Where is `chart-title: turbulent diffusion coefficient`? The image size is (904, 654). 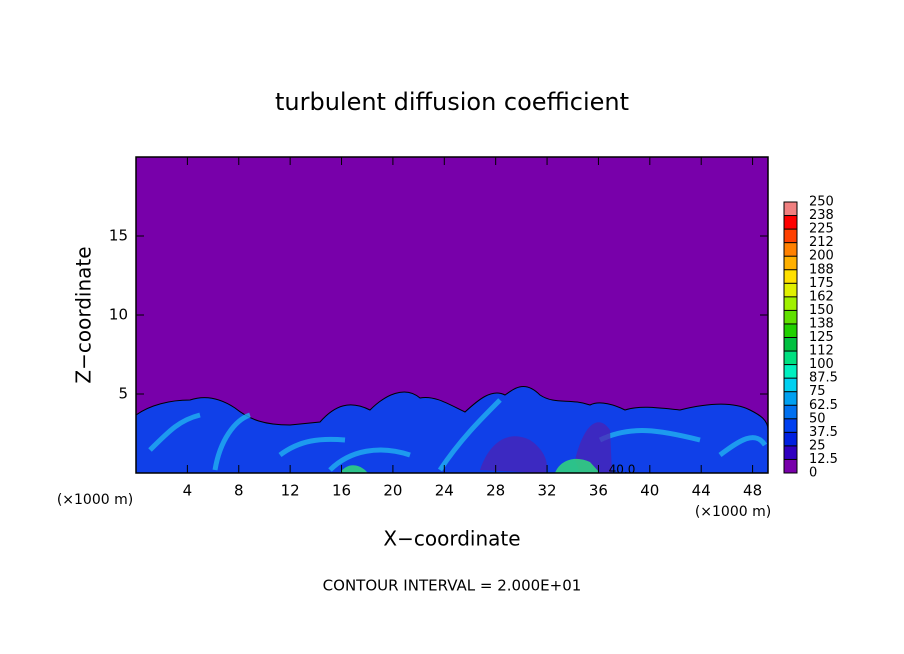 chart-title: turbulent diffusion coefficient is located at coordinates (452, 102).